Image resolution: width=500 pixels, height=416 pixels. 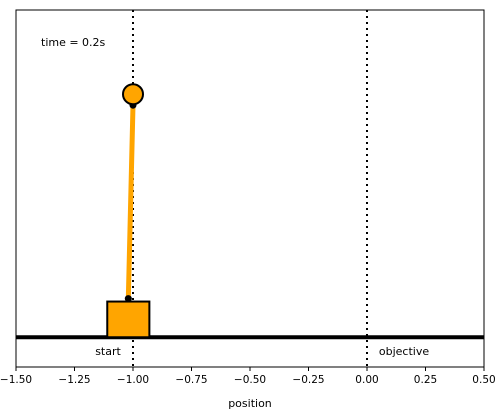 I want to click on x-tick-label: −0.50, so click(x=250, y=380).